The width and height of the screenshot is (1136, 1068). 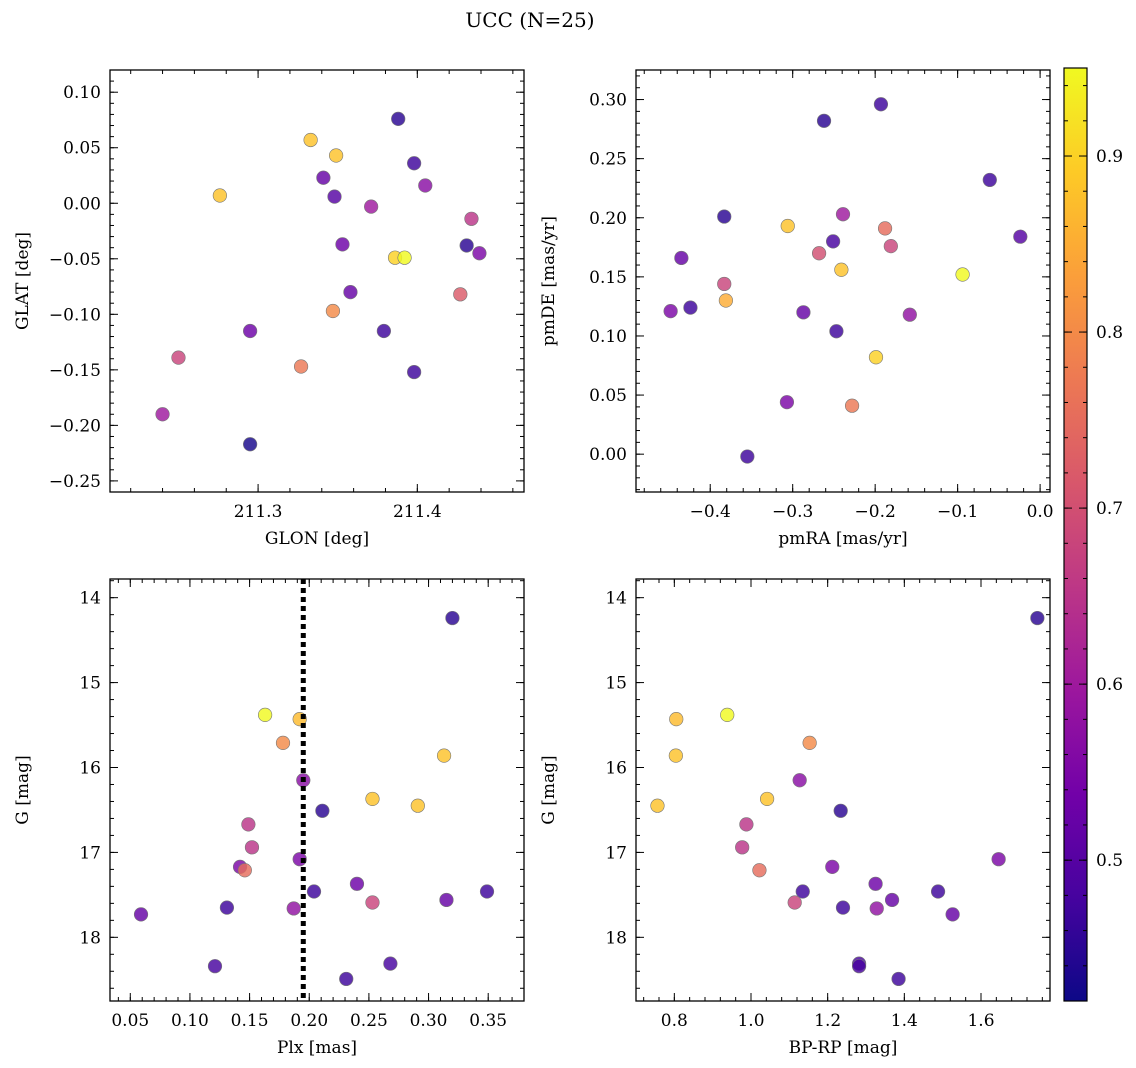 I want to click on y-tick-label: 0.00, so click(x=608, y=455).